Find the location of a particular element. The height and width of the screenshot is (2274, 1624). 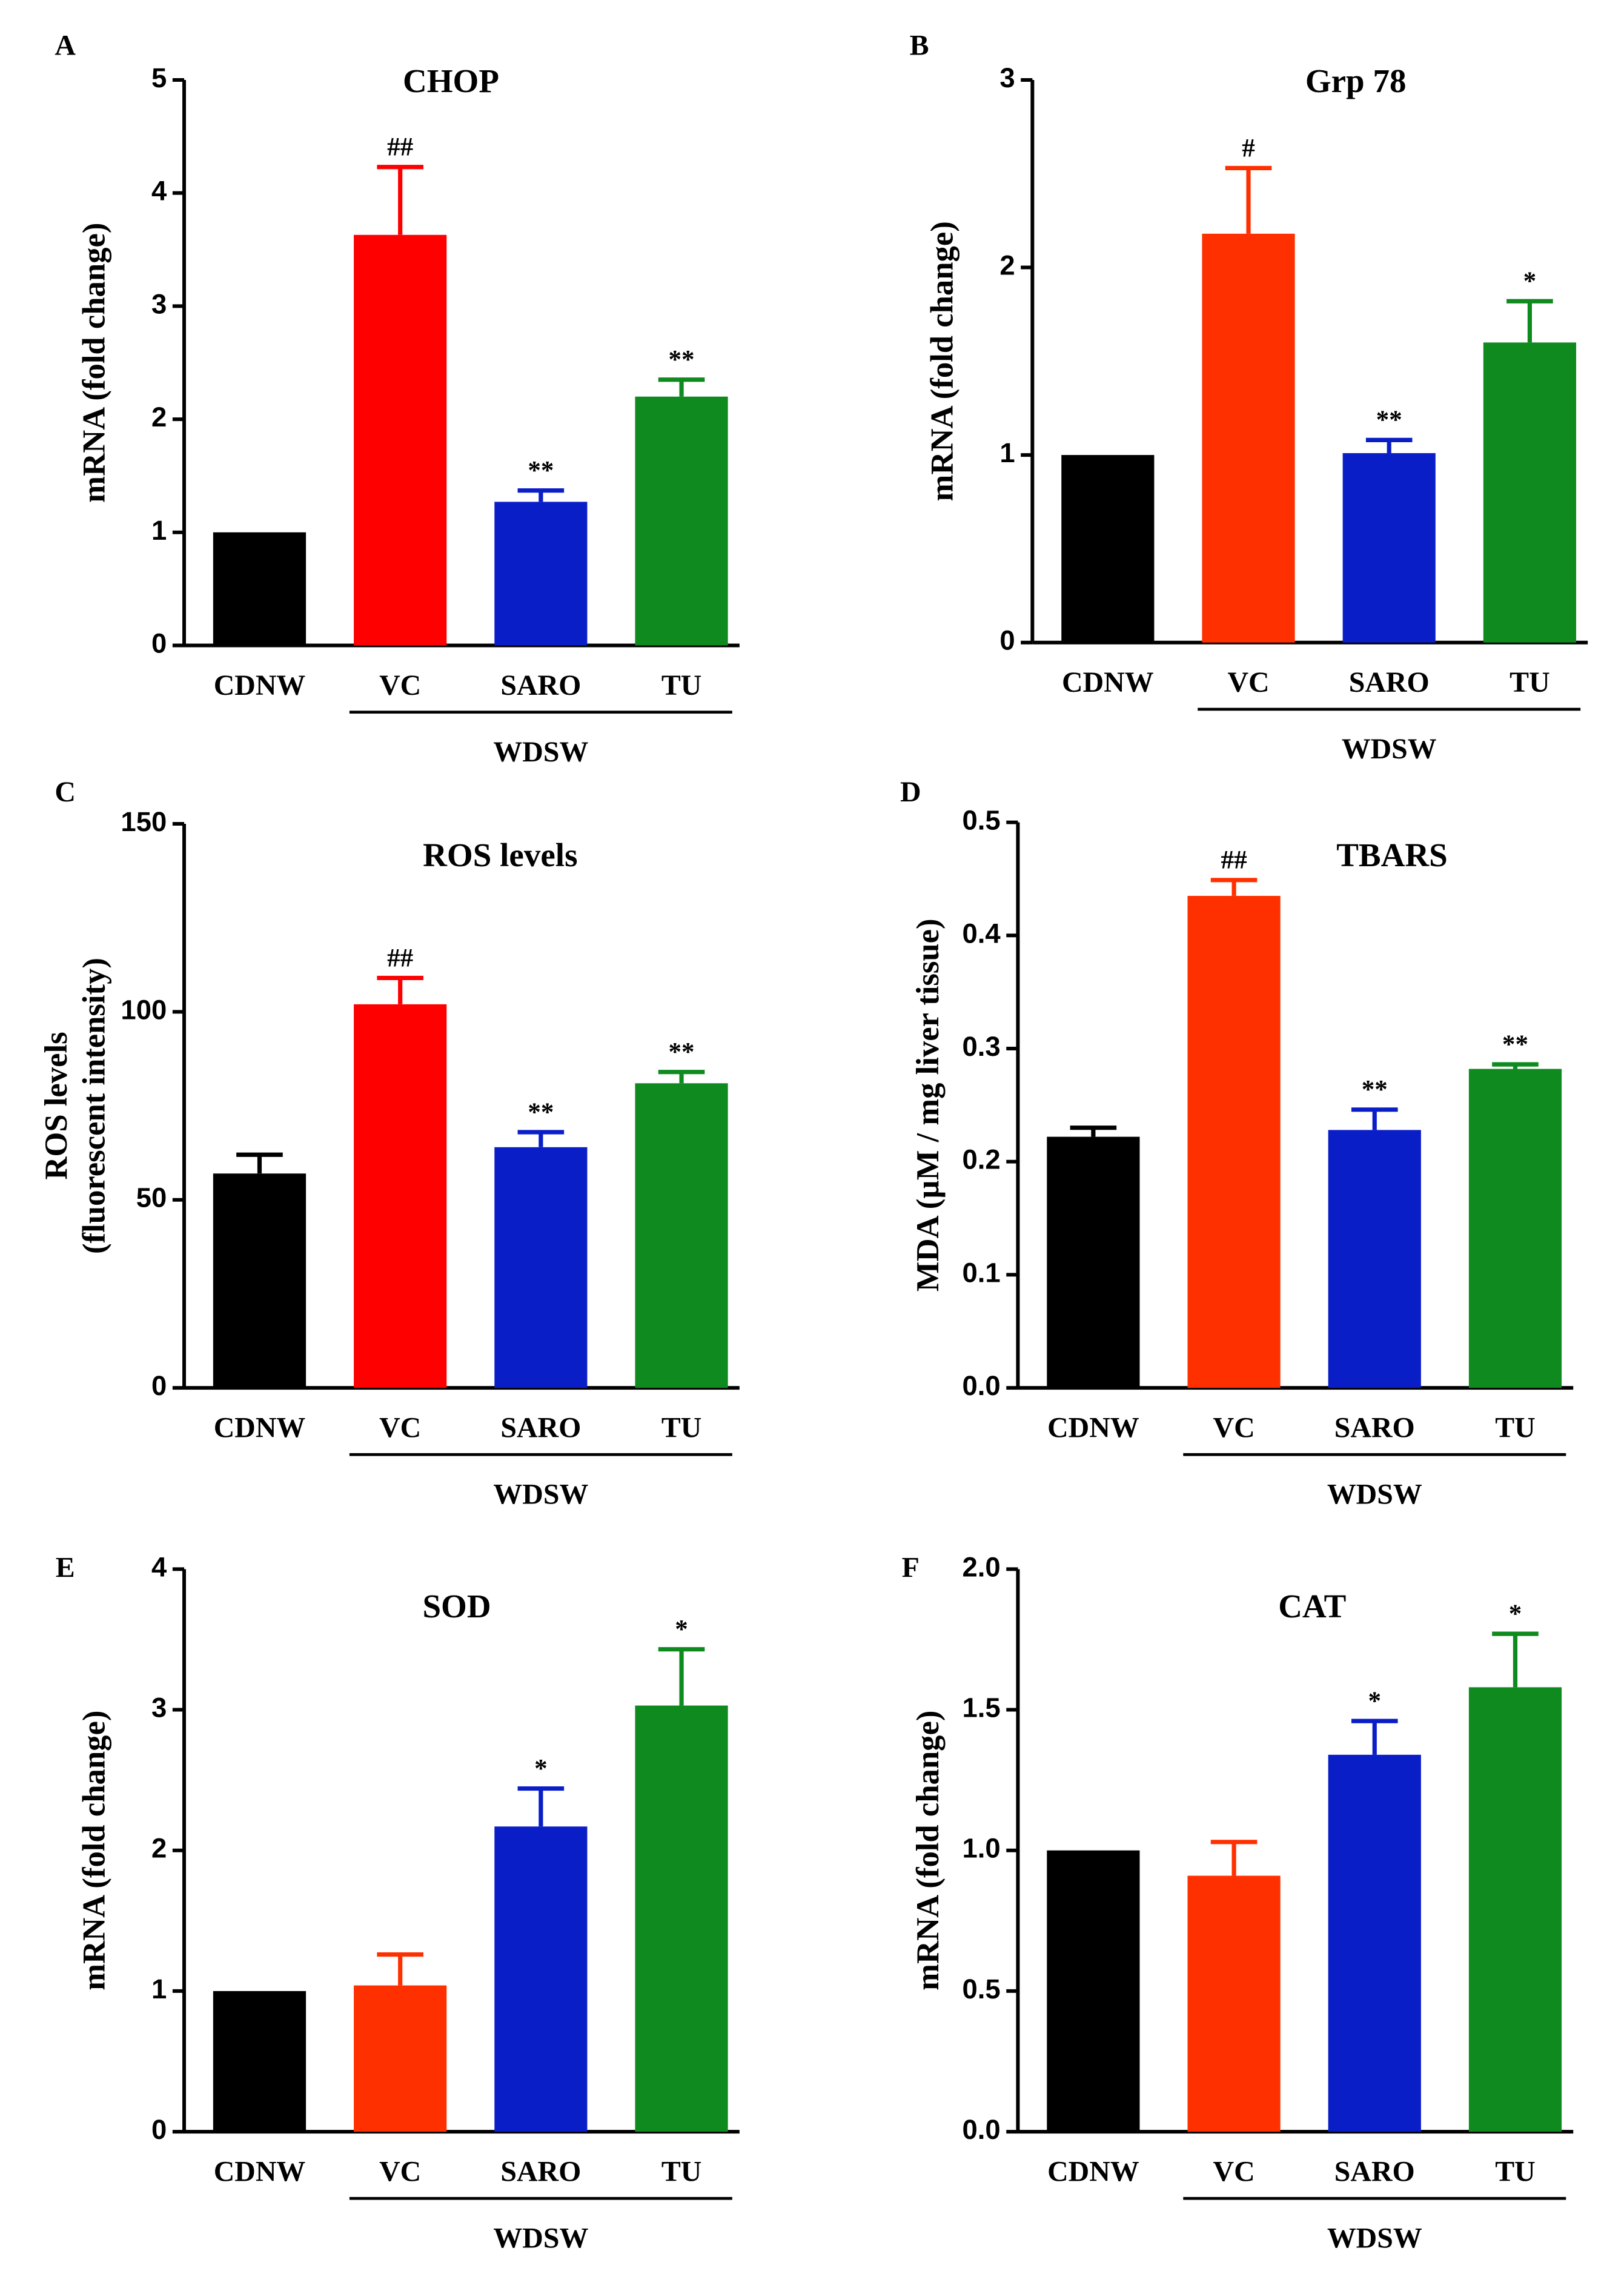

y-tick-label: 50 is located at coordinates (151, 1197).